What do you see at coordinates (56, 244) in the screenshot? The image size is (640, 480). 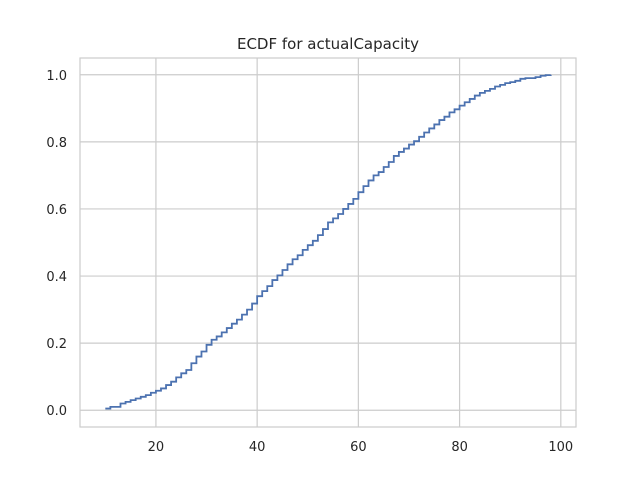 I see `y-axis-ticks: 0.0 0.2 0.4 0.6 0.8 1.0` at bounding box center [56, 244].